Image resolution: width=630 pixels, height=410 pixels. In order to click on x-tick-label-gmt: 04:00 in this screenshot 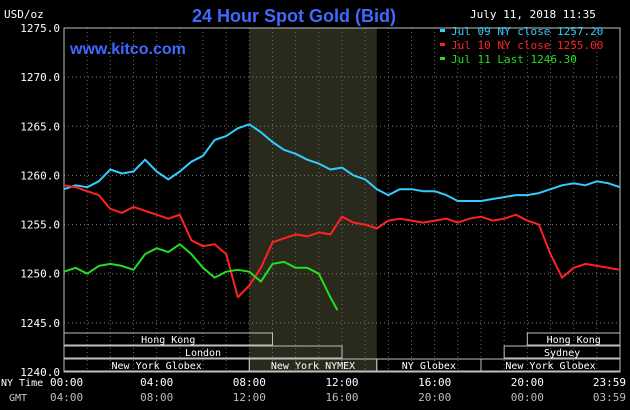, I will do `click(66, 397)`.